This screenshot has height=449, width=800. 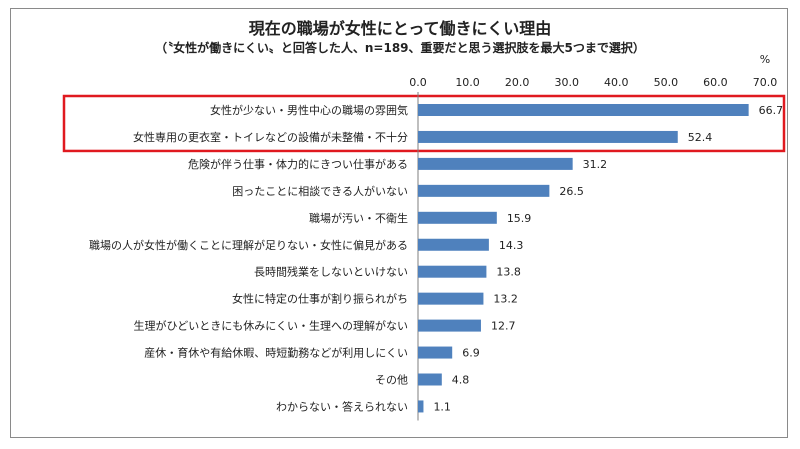 I want to click on x-tick-label: 60.0, so click(x=715, y=82).